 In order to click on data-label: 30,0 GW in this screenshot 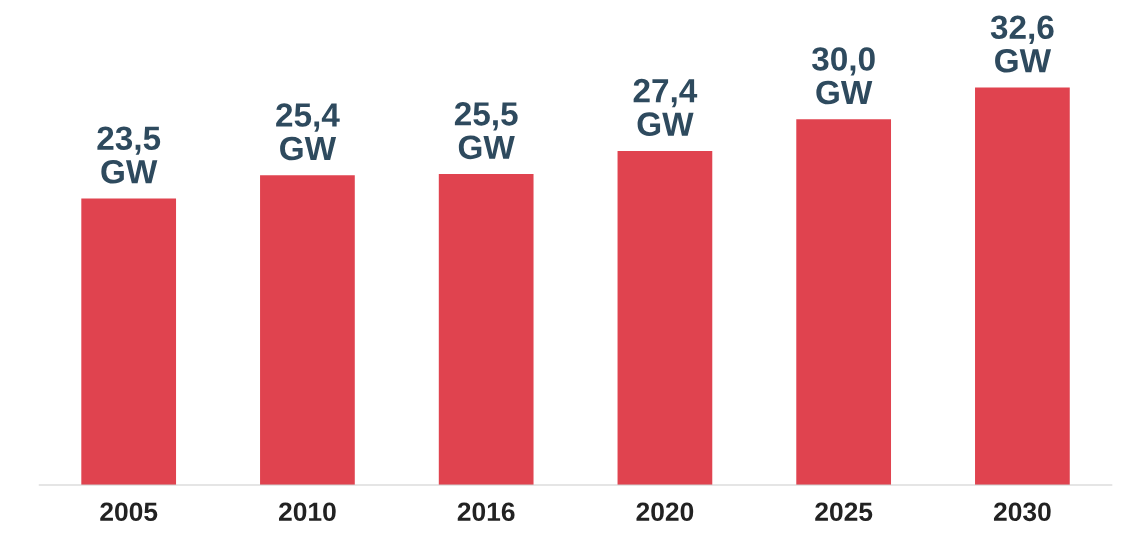, I will do `click(843, 76)`.